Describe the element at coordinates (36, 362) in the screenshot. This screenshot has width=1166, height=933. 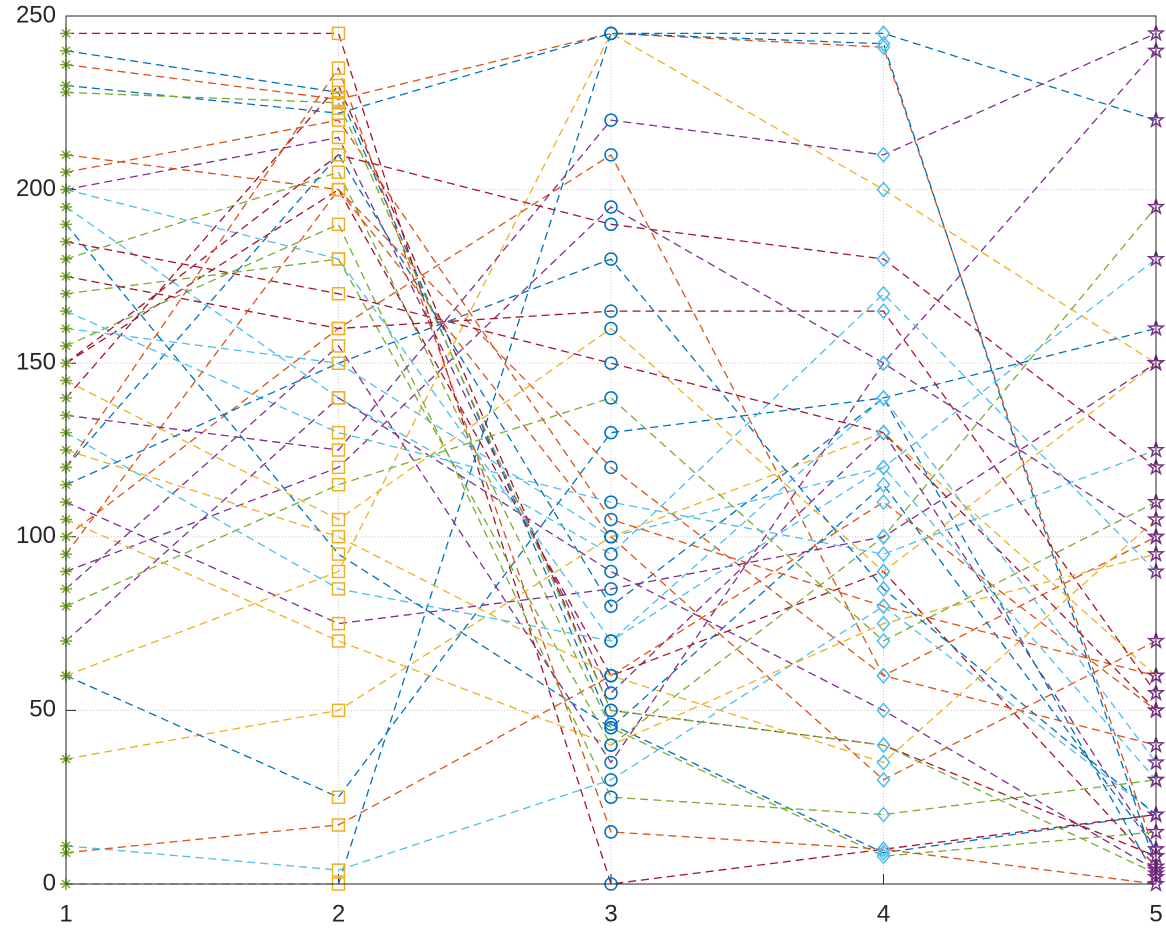
I see `y-tick-label: 150` at that location.